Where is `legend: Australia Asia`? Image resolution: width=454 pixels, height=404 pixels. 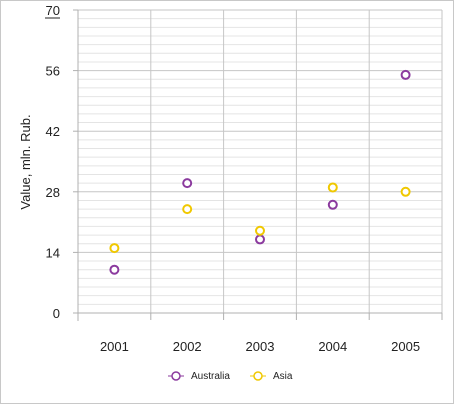 legend: Australia Asia is located at coordinates (230, 376).